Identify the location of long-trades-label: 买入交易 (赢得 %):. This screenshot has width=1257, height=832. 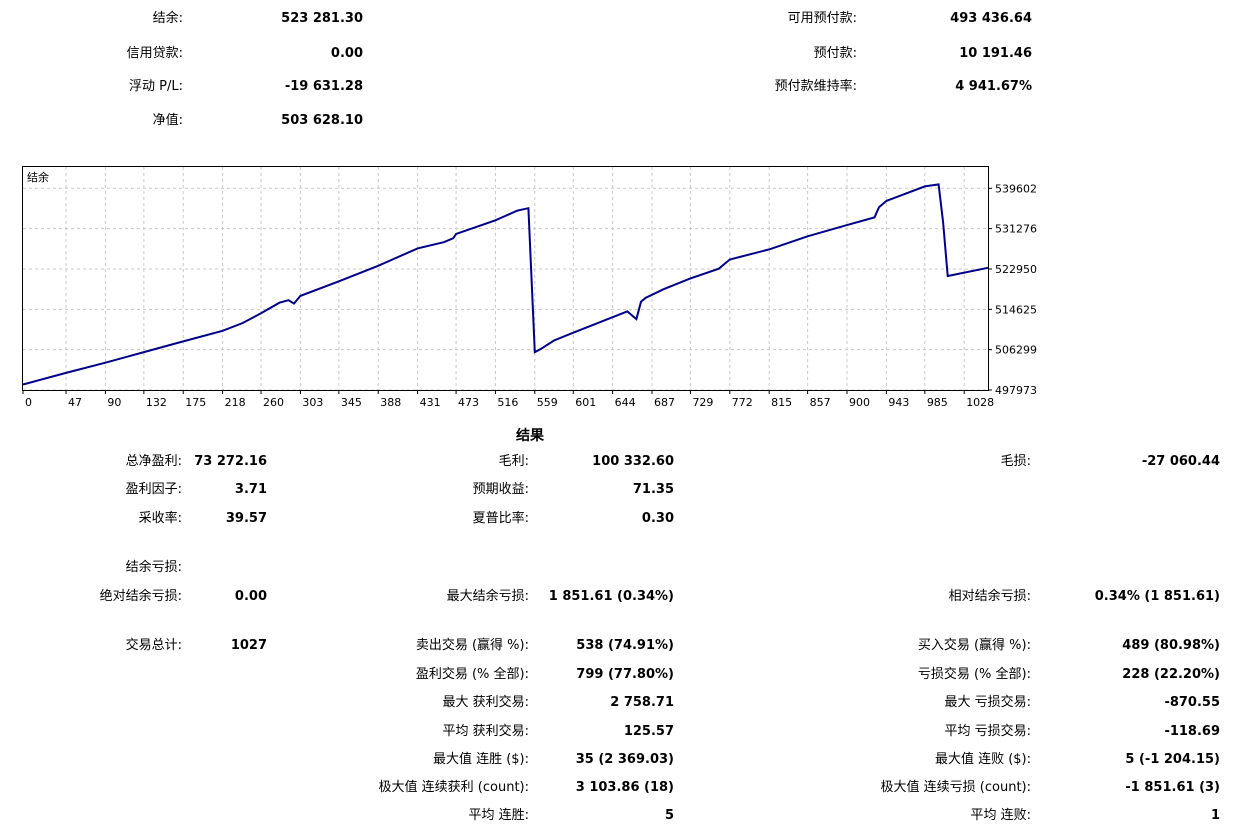
(974, 645).